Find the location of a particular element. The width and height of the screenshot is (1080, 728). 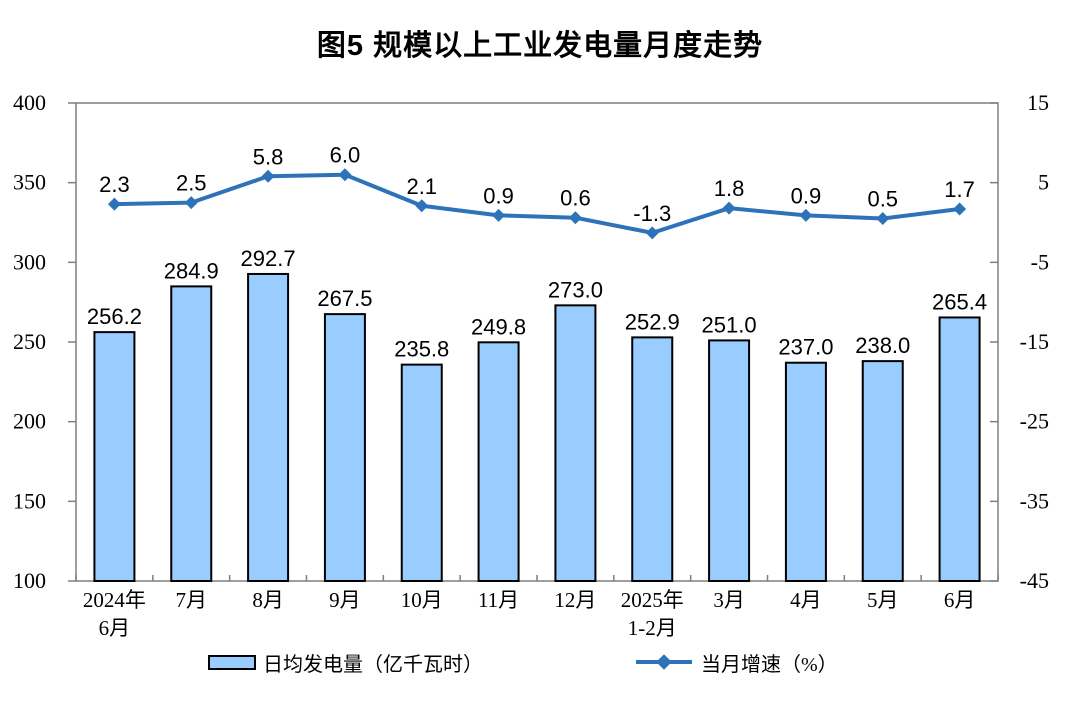

bar-value-label: 235.8 is located at coordinates (421, 349).